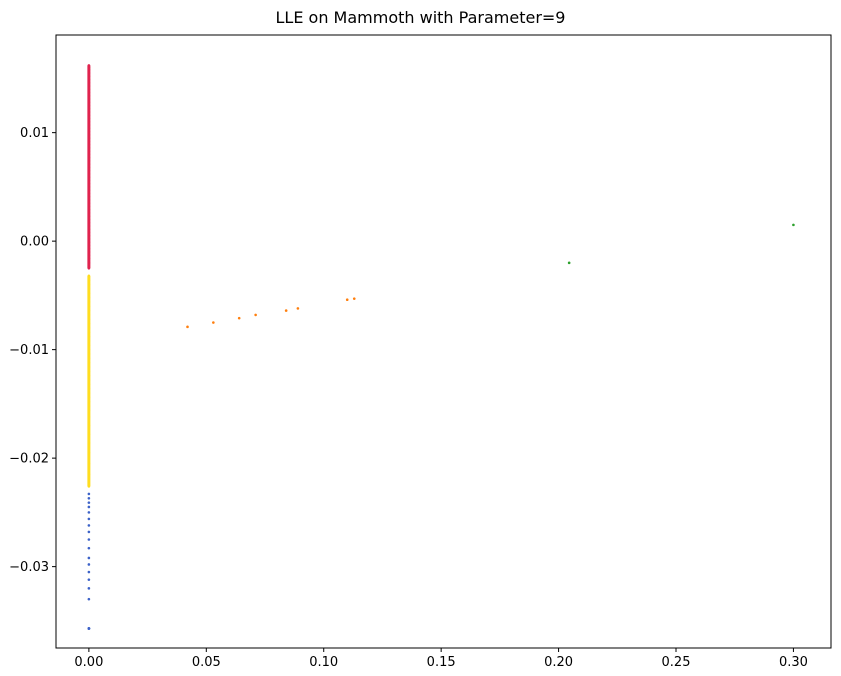 This screenshot has height=676, width=841. Describe the element at coordinates (420, 17) in the screenshot. I see `chart-title: LLE on Mammoth with Parameter=9` at that location.